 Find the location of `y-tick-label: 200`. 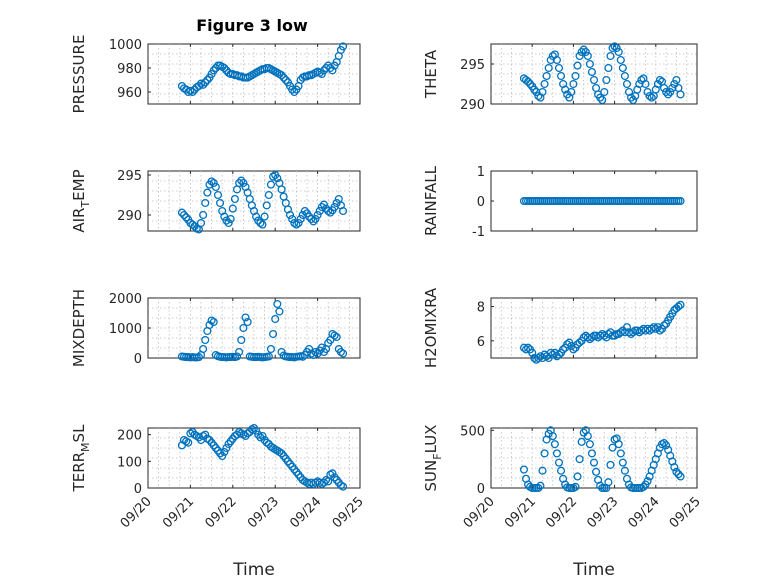

y-tick-label: 200 is located at coordinates (129, 436).